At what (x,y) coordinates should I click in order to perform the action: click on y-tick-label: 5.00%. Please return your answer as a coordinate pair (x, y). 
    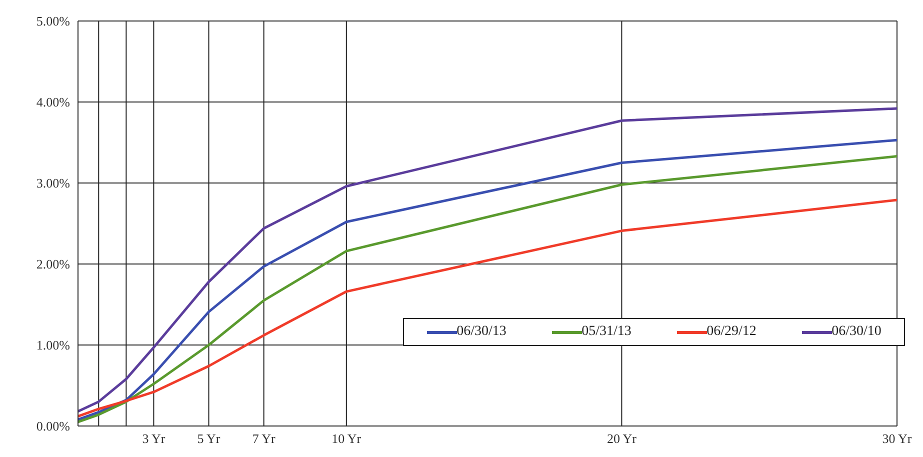
    Looking at the image, I should click on (53, 21).